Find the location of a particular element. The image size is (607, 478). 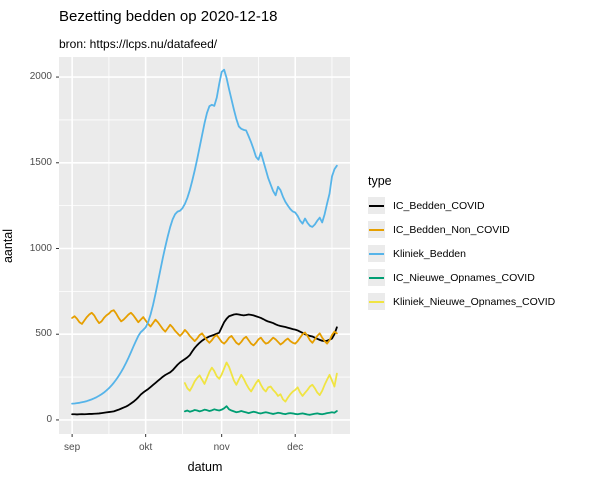

legend-item: IC_Nieuwe_Opnames_COVID is located at coordinates (461, 277).